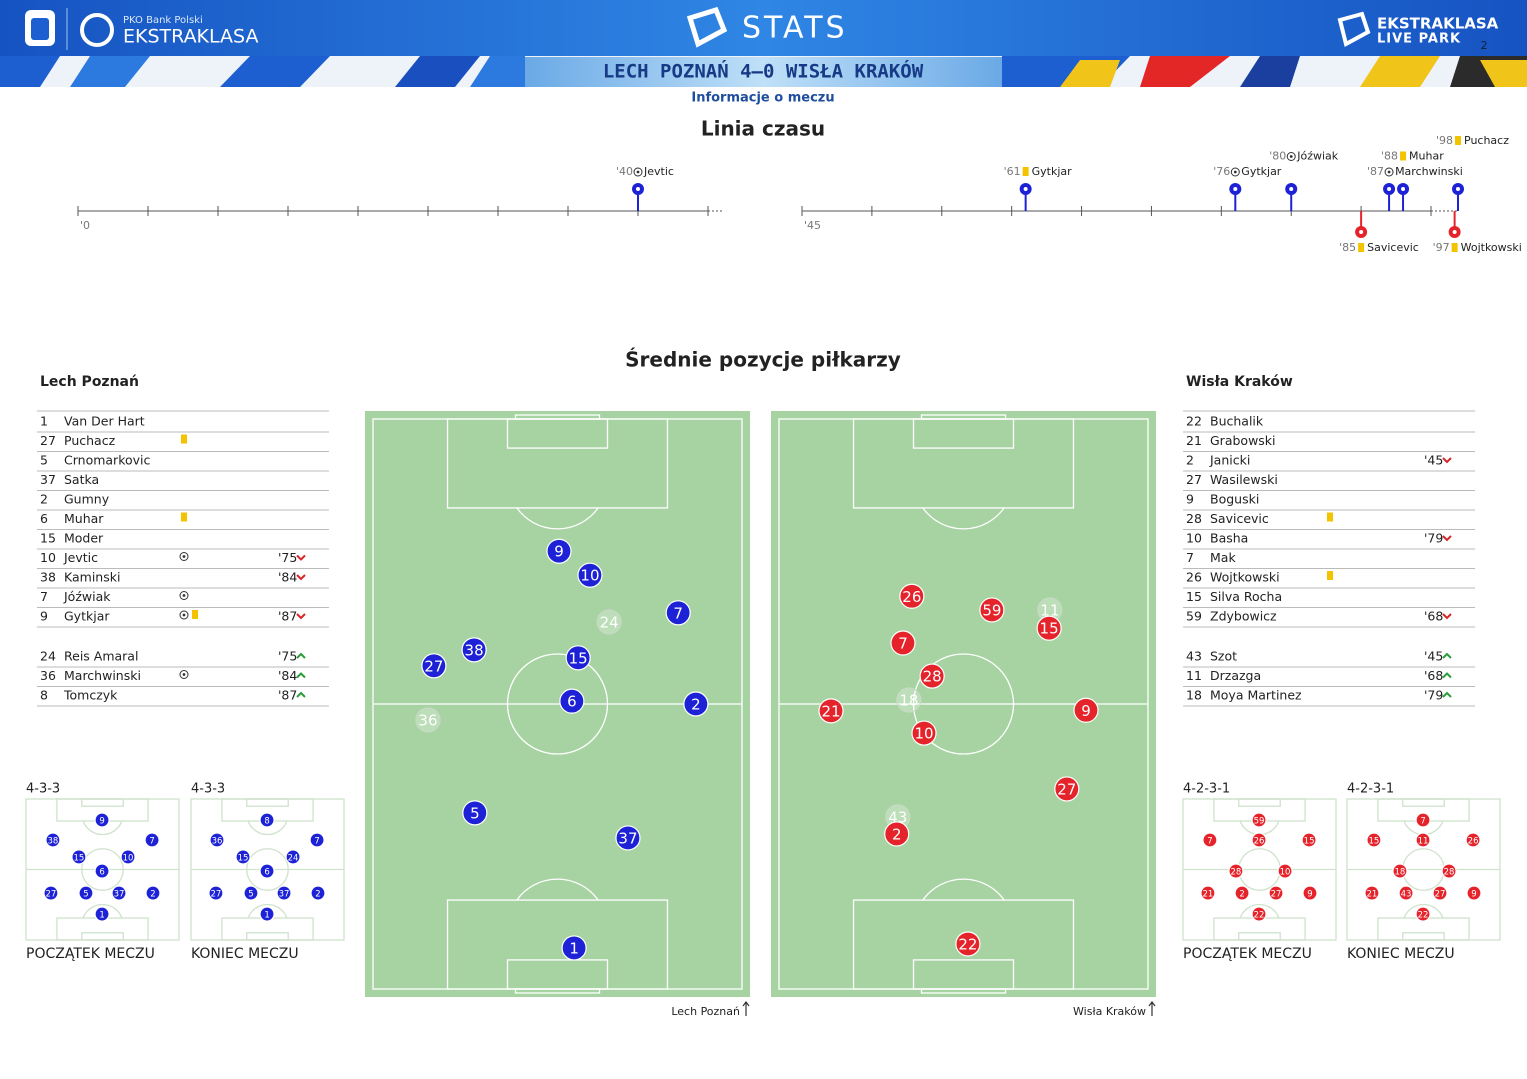 The width and height of the screenshot is (1527, 1079). What do you see at coordinates (104, 421) in the screenshot?
I see `player-name: Van Der Hart` at bounding box center [104, 421].